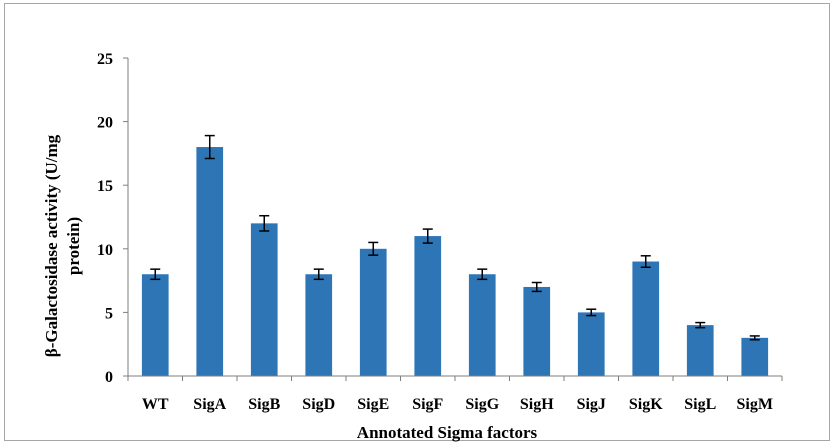  What do you see at coordinates (105, 123) in the screenshot?
I see `y-tick-label-20: 20` at bounding box center [105, 123].